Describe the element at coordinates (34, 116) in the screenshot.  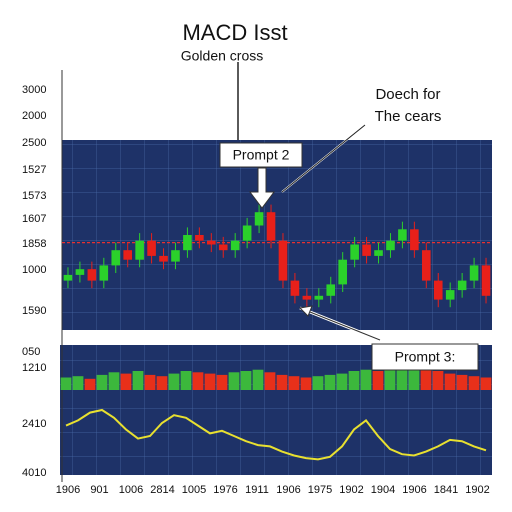
I see `y-tick-label: 2000` at that location.